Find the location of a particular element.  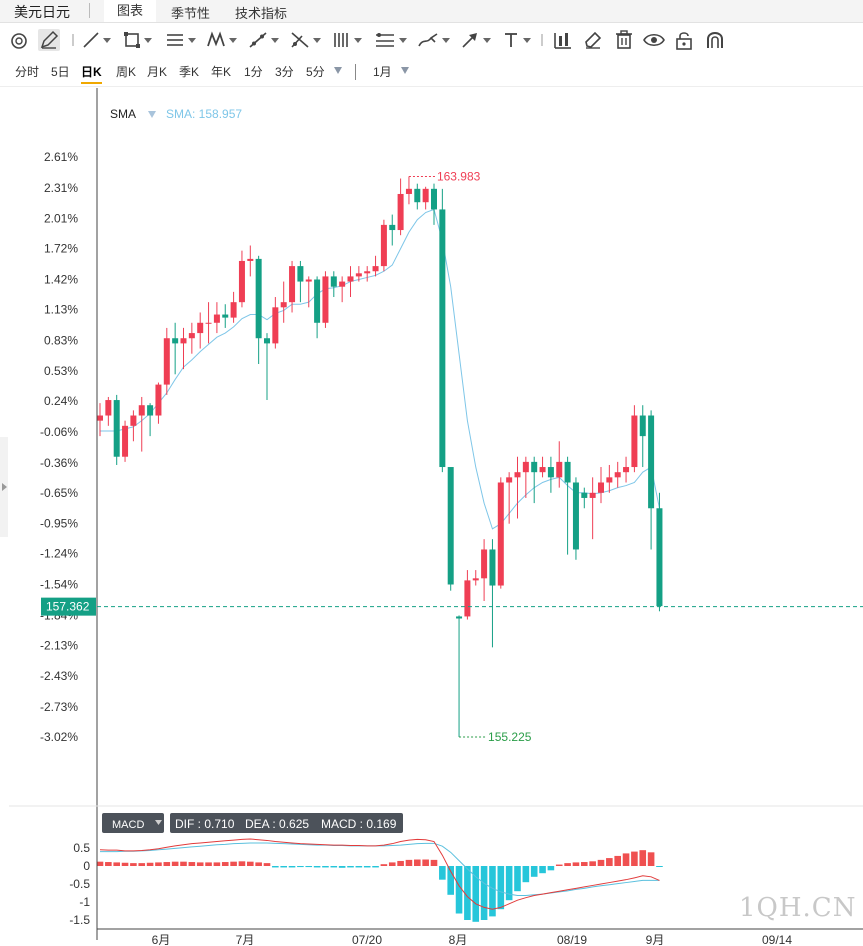

macd-button is located at coordinates (133, 823).